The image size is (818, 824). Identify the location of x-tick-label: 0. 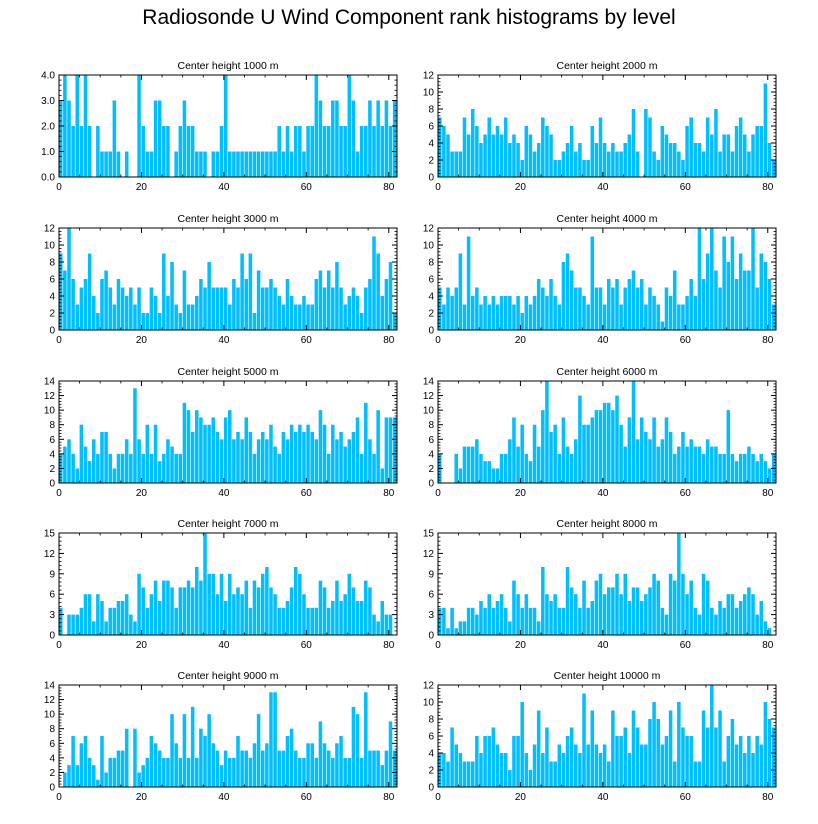
(59, 645).